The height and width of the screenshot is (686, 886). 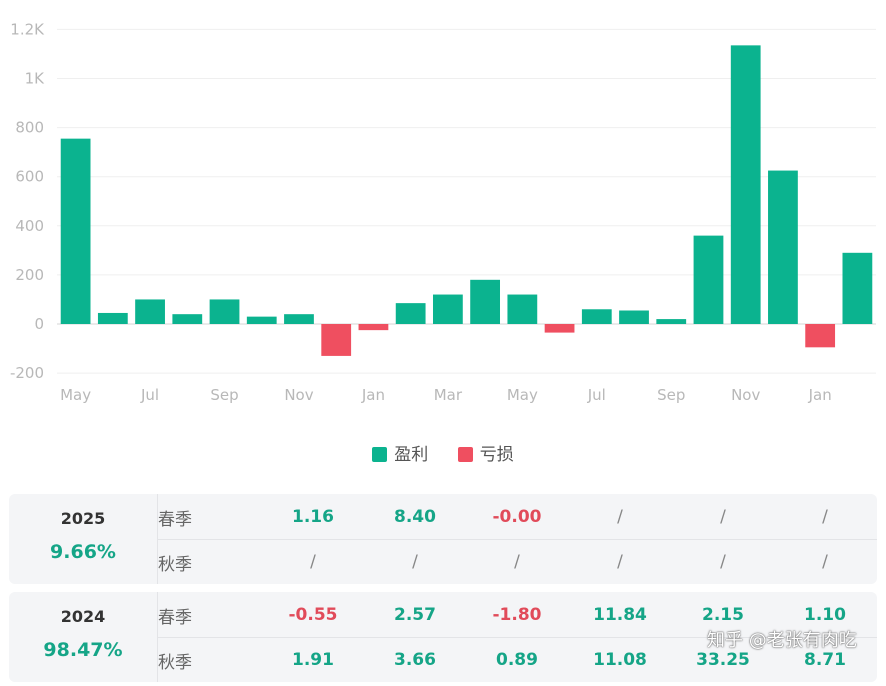 I want to click on row-autumn: 秋季 1.91 3.66 0.89 11.08 33.25 8.71, so click(x=517, y=659).